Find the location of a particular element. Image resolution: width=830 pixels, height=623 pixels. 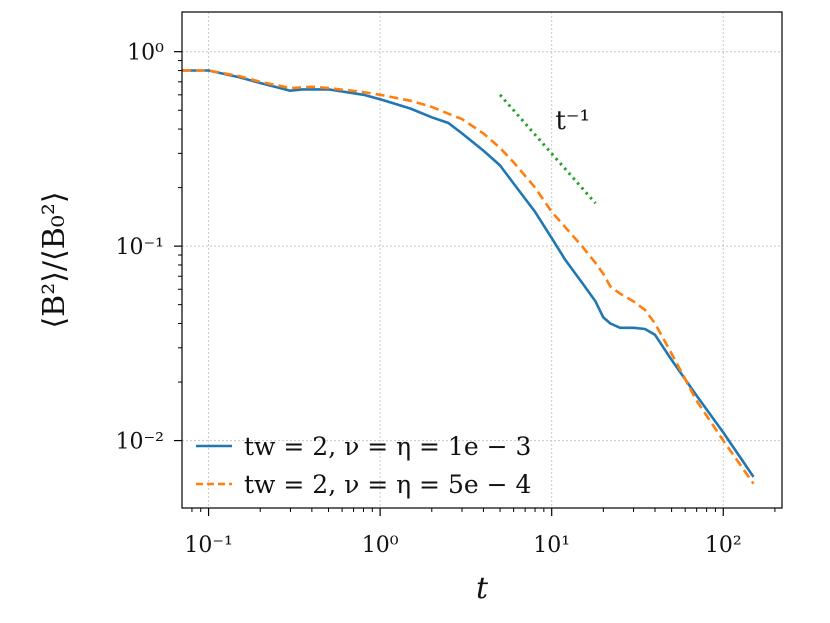

y-tick-label: 10⁻¹ is located at coordinates (140, 247).